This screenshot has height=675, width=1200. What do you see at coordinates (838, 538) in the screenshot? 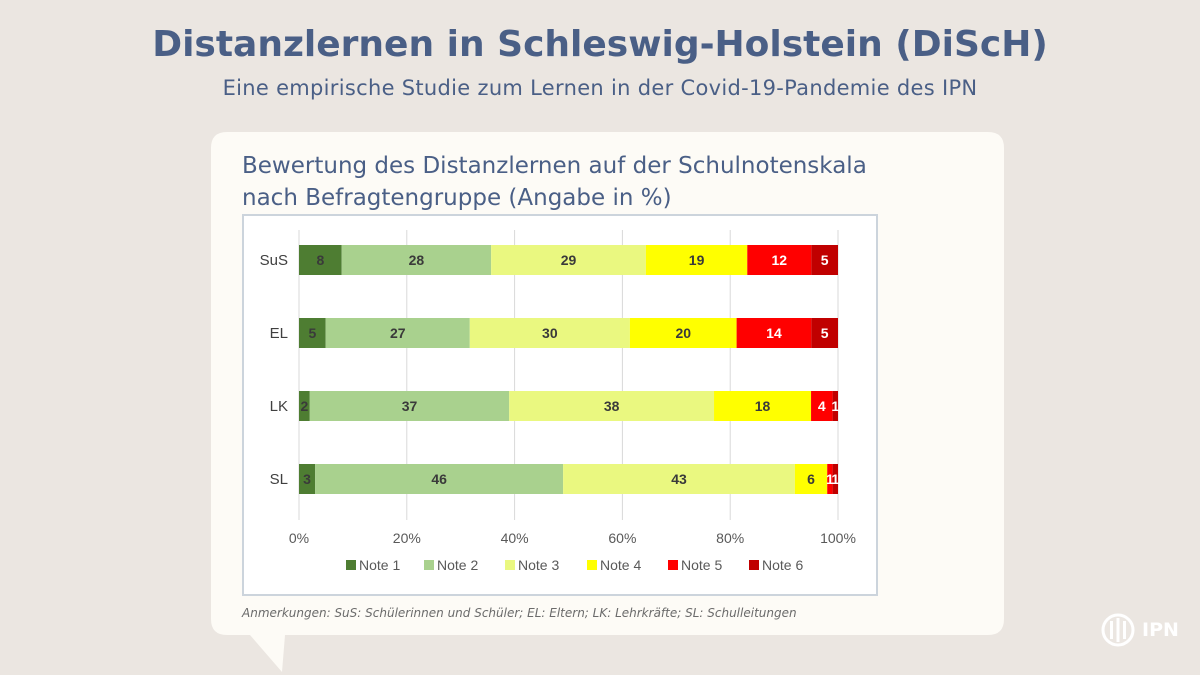
I see `x-tick-label: 100%` at bounding box center [838, 538].